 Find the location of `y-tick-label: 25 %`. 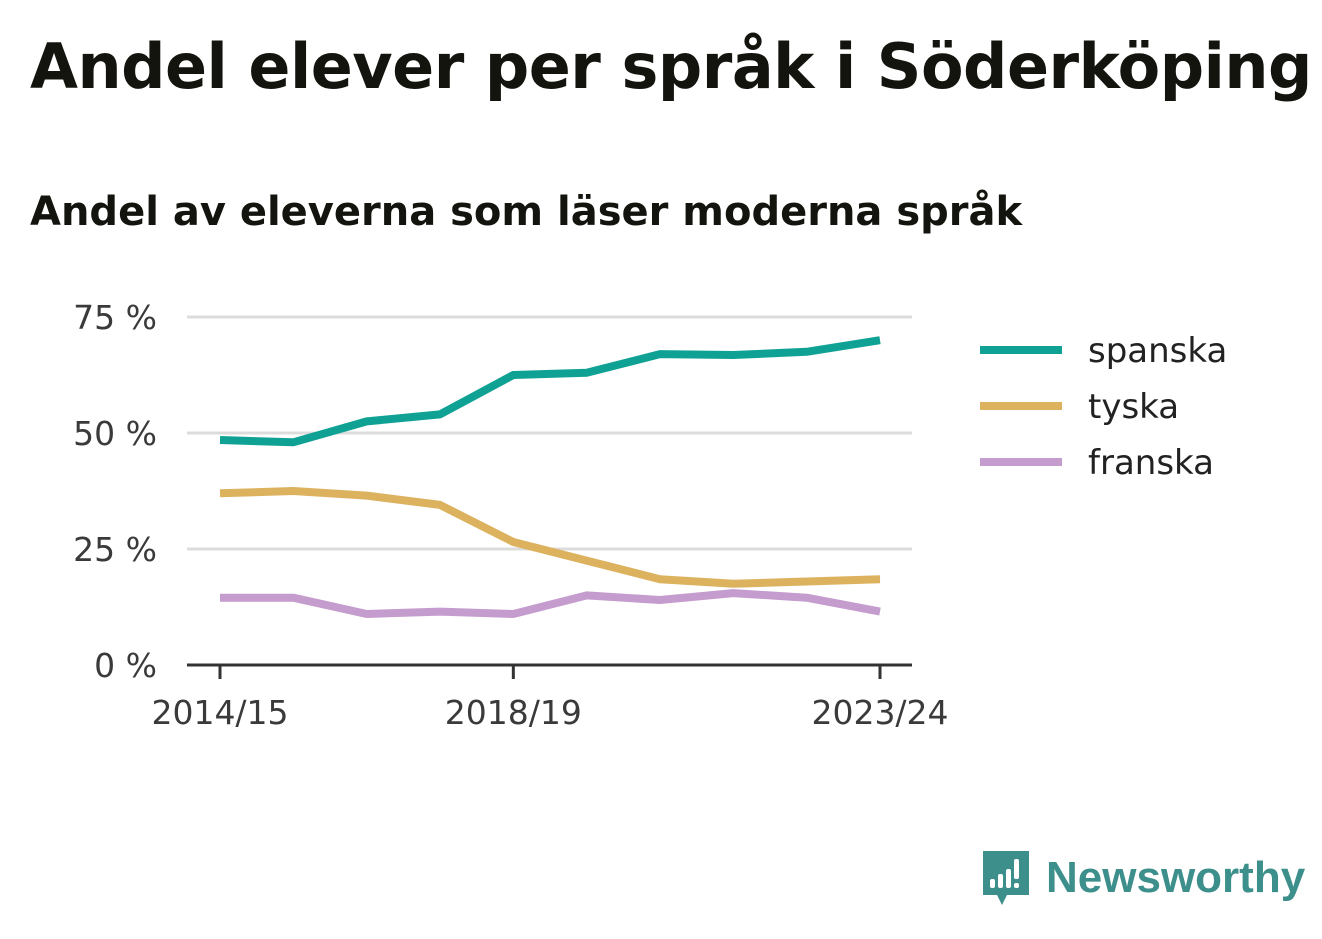

y-tick-label: 25 % is located at coordinates (115, 549).